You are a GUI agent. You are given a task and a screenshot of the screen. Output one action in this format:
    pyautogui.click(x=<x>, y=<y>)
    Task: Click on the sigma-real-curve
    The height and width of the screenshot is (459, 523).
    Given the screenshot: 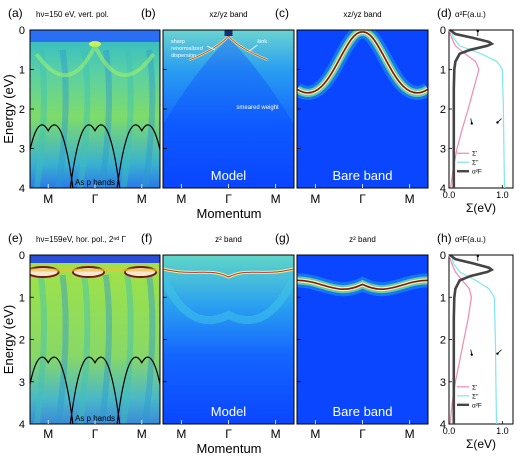 What is the action you would take?
    pyautogui.click(x=464, y=109)
    